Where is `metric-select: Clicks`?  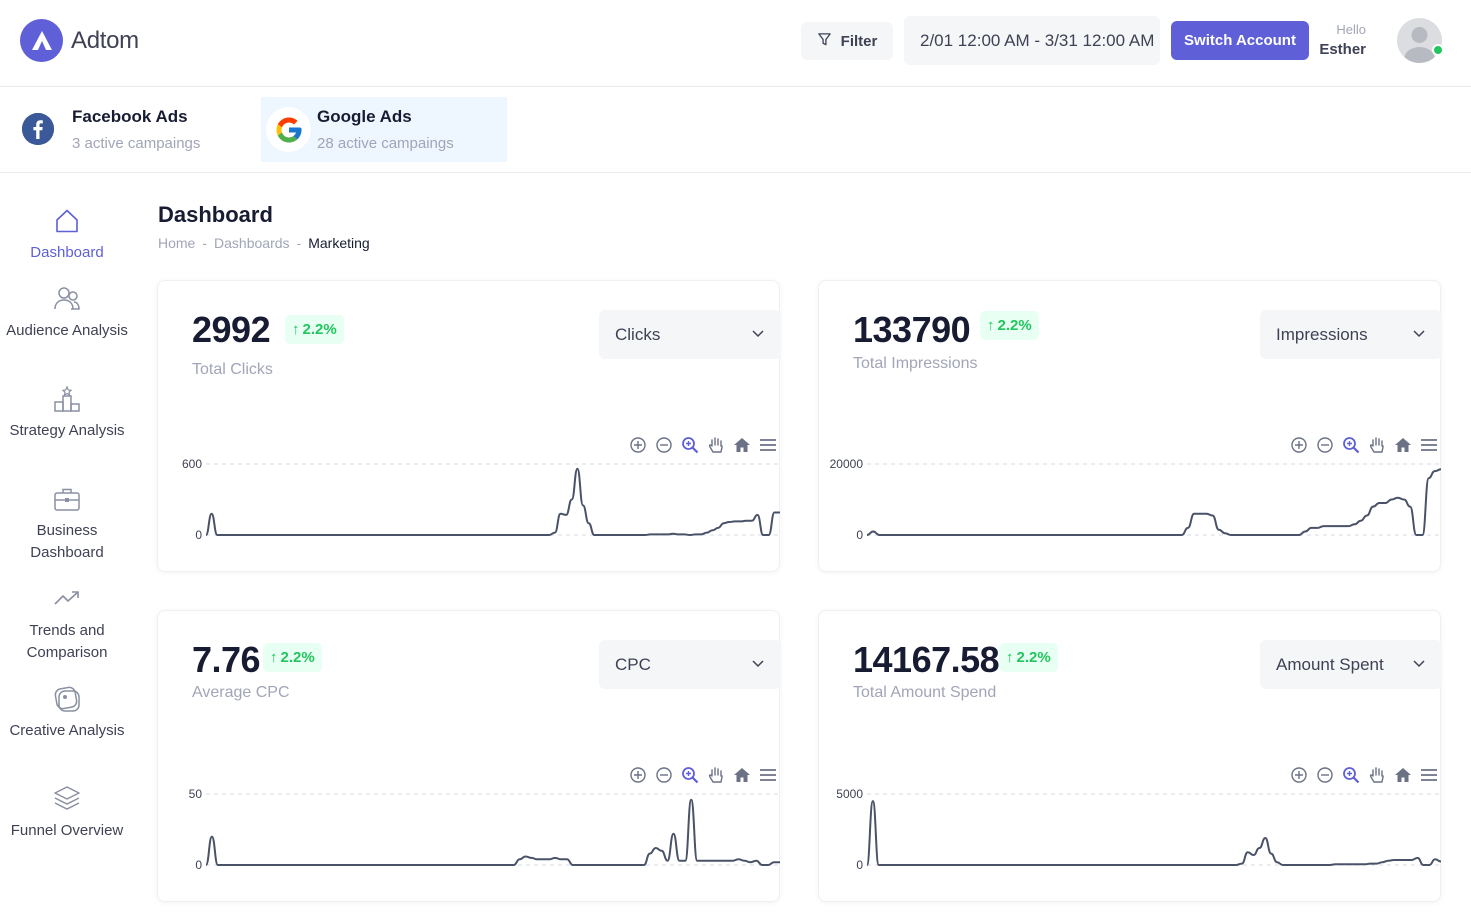
metric-select: Clicks is located at coordinates (690, 334).